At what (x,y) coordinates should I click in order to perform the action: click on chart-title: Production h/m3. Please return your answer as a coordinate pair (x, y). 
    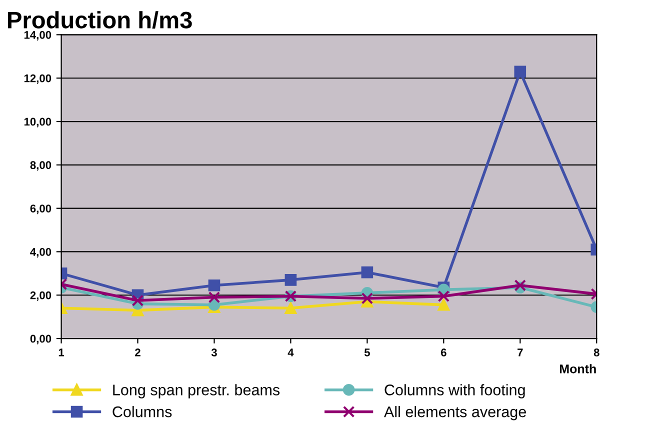
    Looking at the image, I should click on (100, 20).